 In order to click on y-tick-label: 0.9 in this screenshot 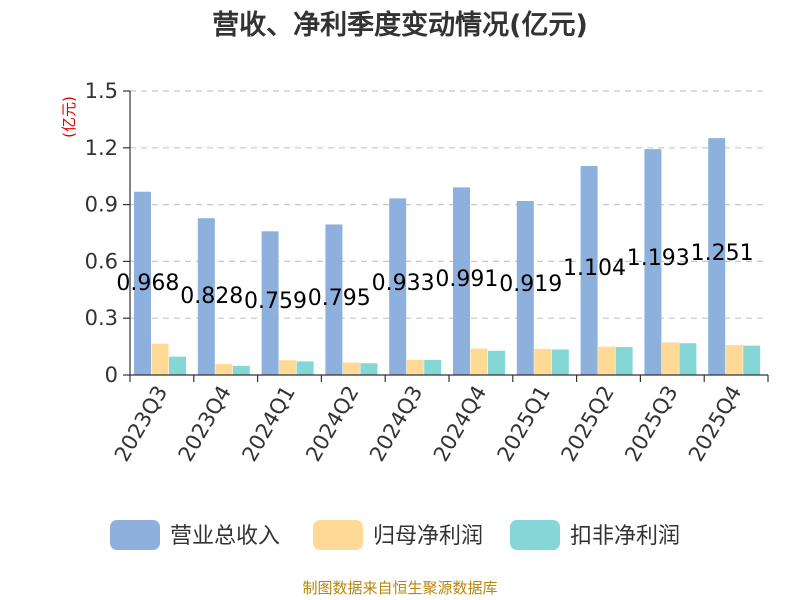, I will do `click(101, 205)`.